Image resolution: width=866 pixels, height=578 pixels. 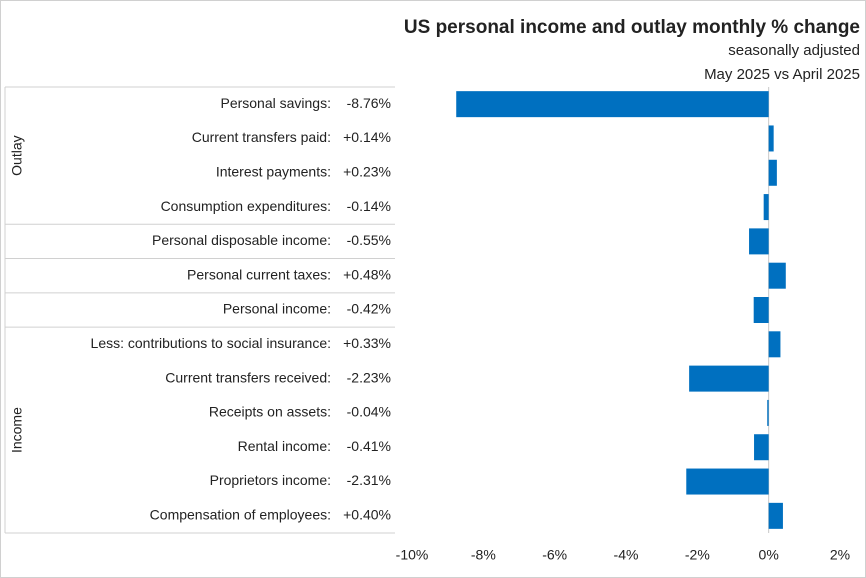 I want to click on x-tick-label: -2%, so click(x=697, y=555).